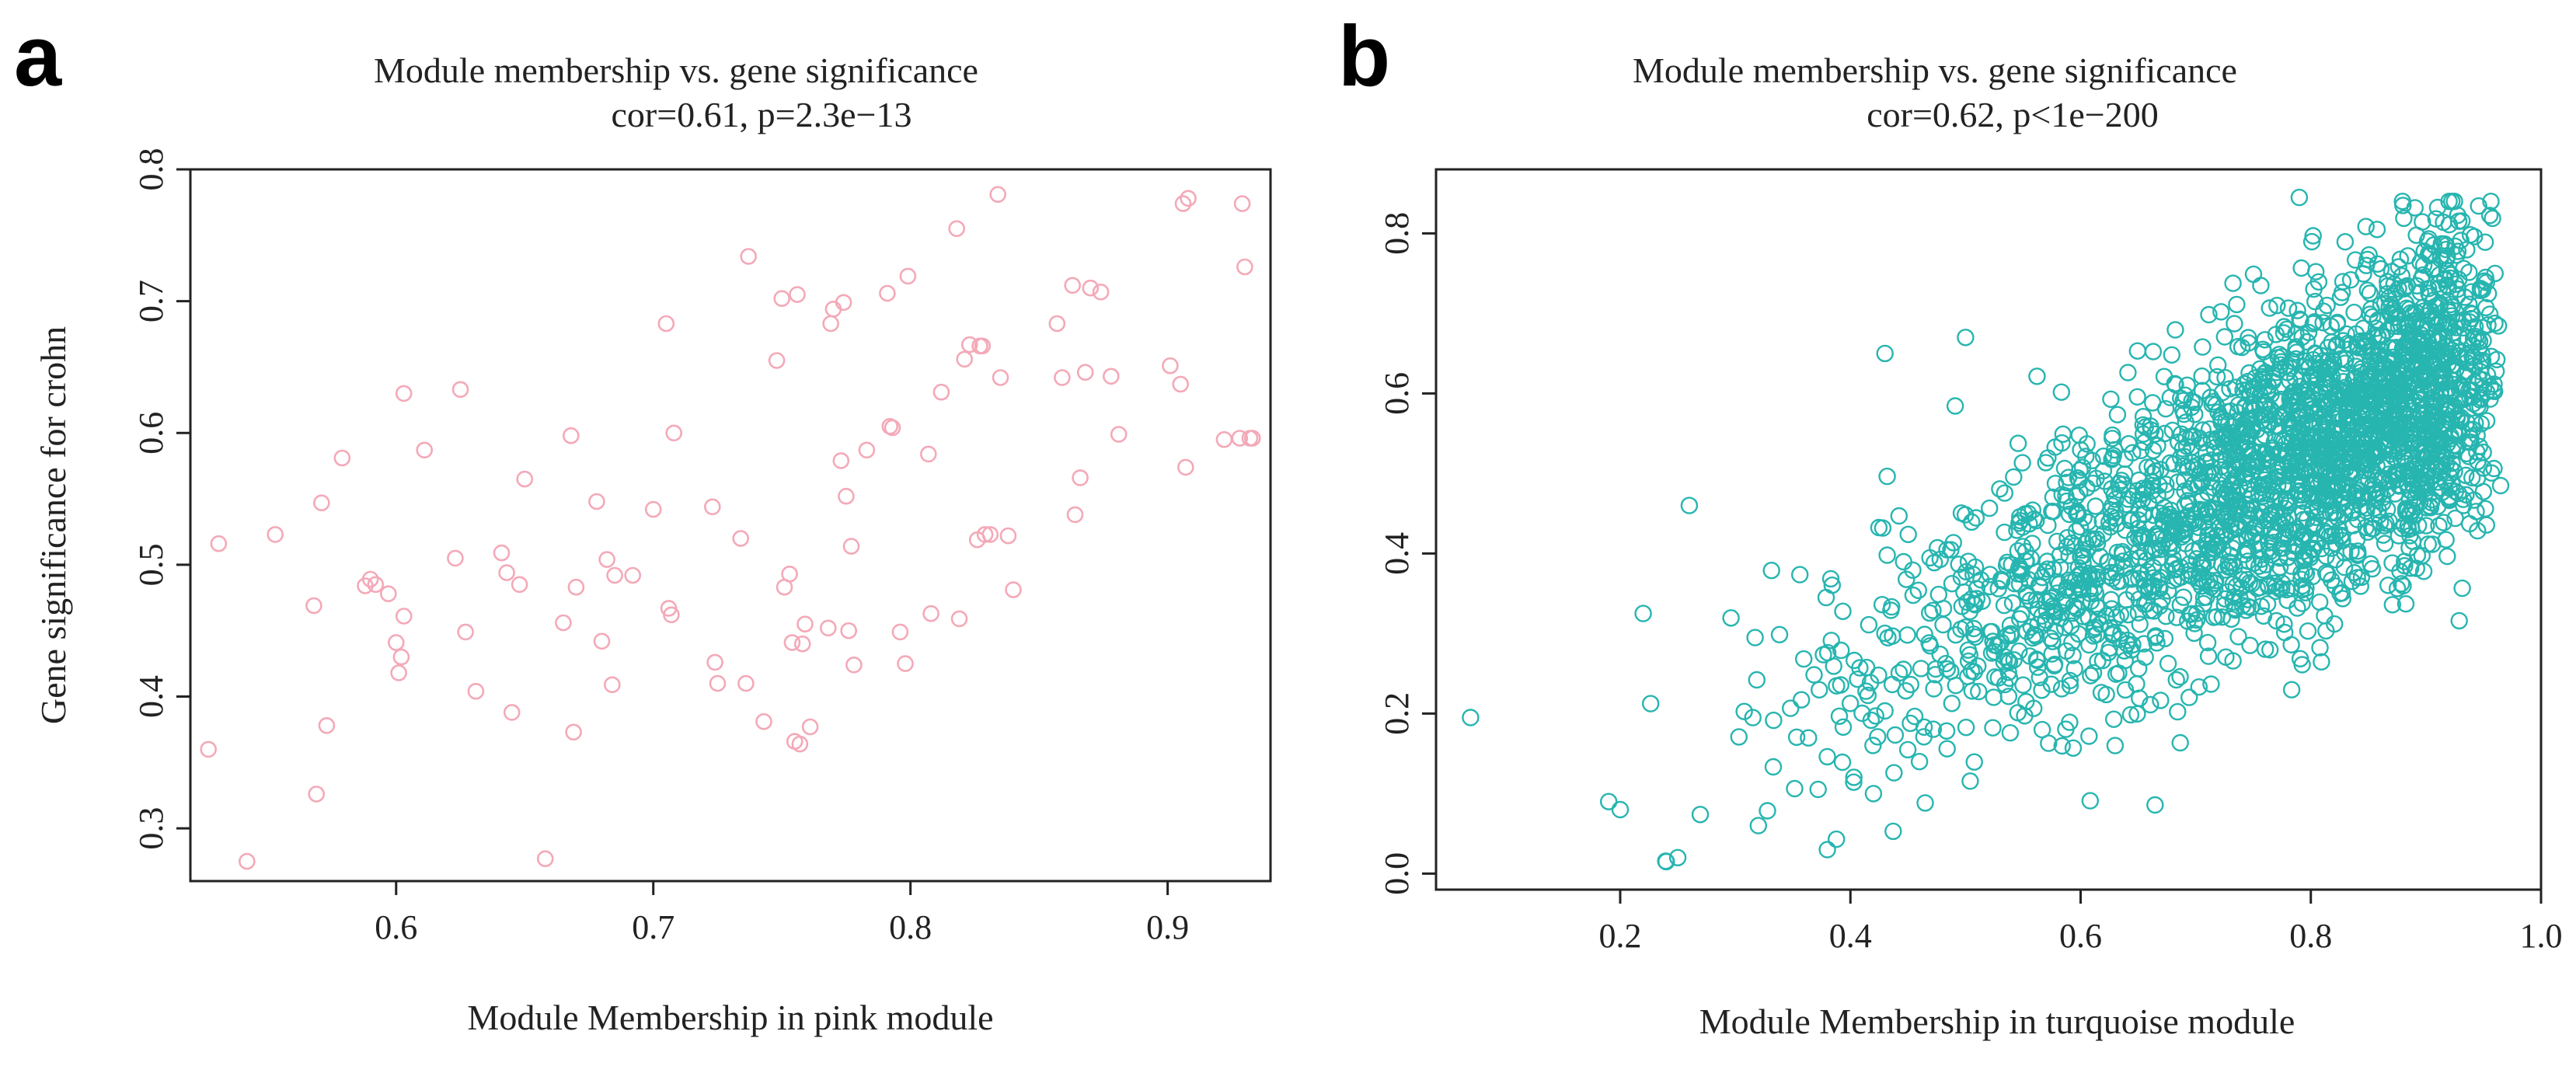 This screenshot has width=2576, height=1066. Describe the element at coordinates (1850, 936) in the screenshot. I see `x-tick-label: 0.4` at that location.